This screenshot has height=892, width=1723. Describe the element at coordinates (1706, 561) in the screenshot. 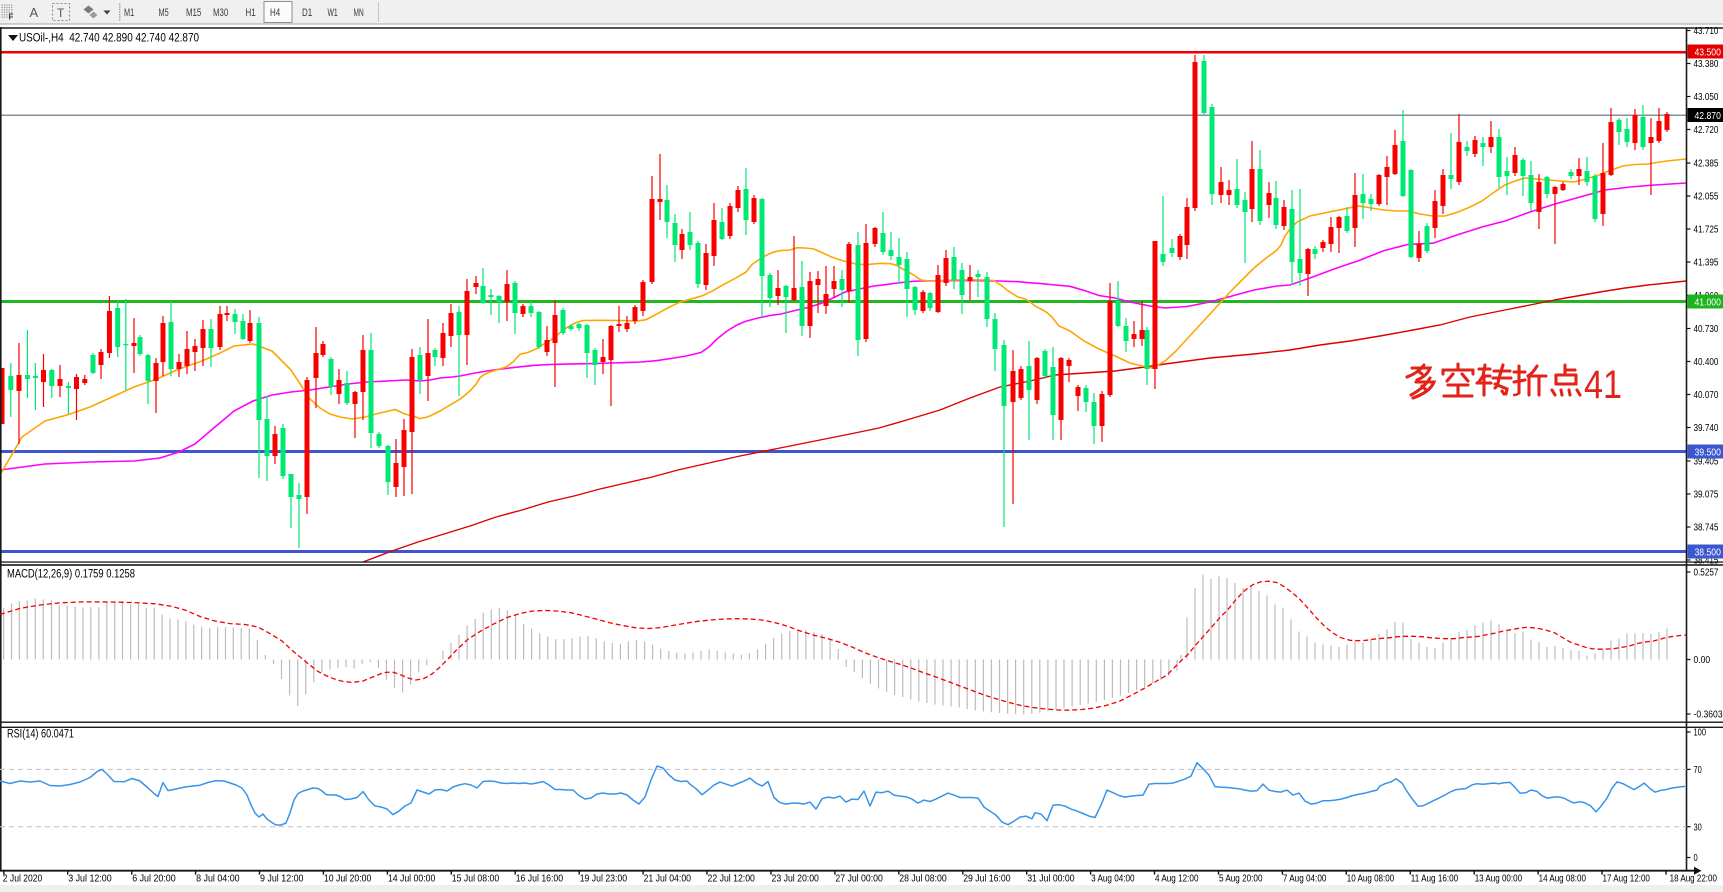

I see `svg-text: 38.415` at that location.